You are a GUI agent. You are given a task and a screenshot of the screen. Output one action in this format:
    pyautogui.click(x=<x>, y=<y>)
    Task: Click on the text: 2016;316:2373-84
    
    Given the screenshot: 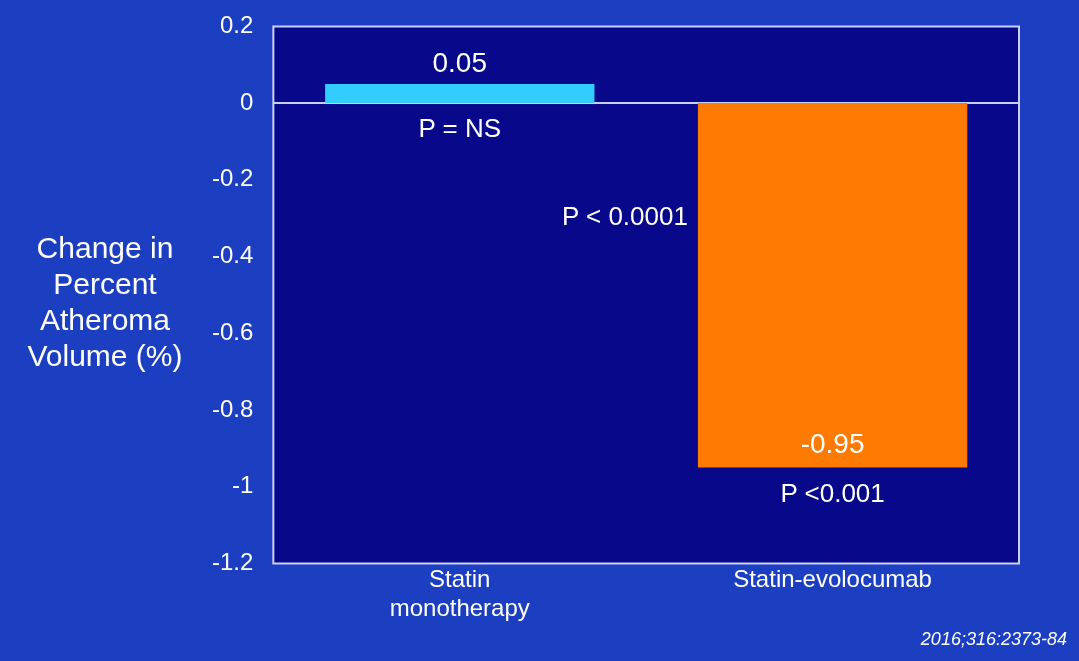 What is the action you would take?
    pyautogui.click(x=993, y=639)
    